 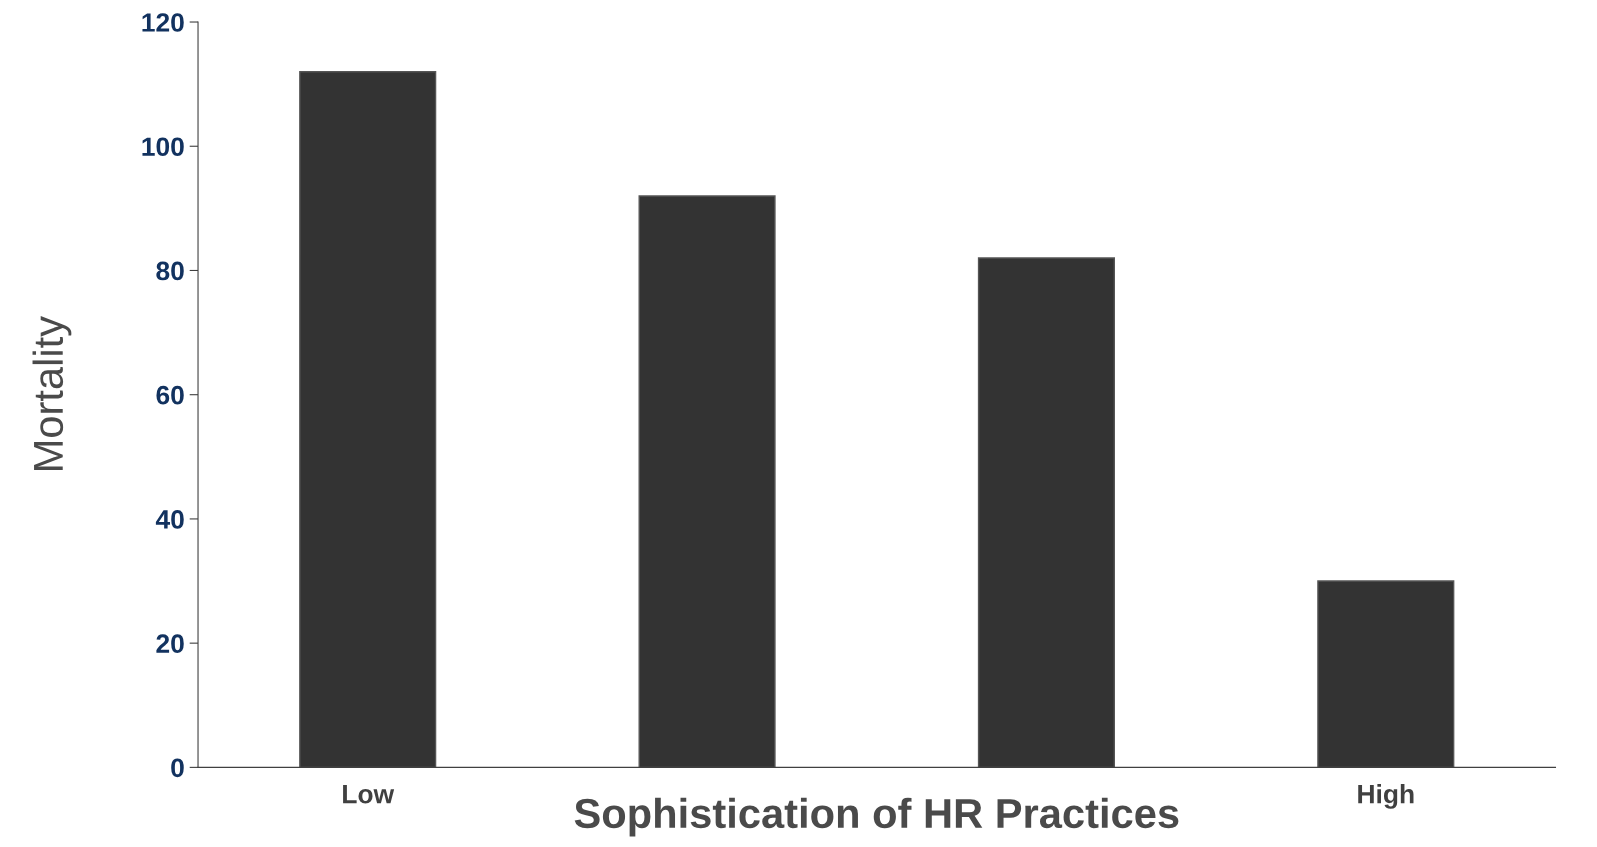 I want to click on y-axis-title: Mortality, so click(x=52, y=393).